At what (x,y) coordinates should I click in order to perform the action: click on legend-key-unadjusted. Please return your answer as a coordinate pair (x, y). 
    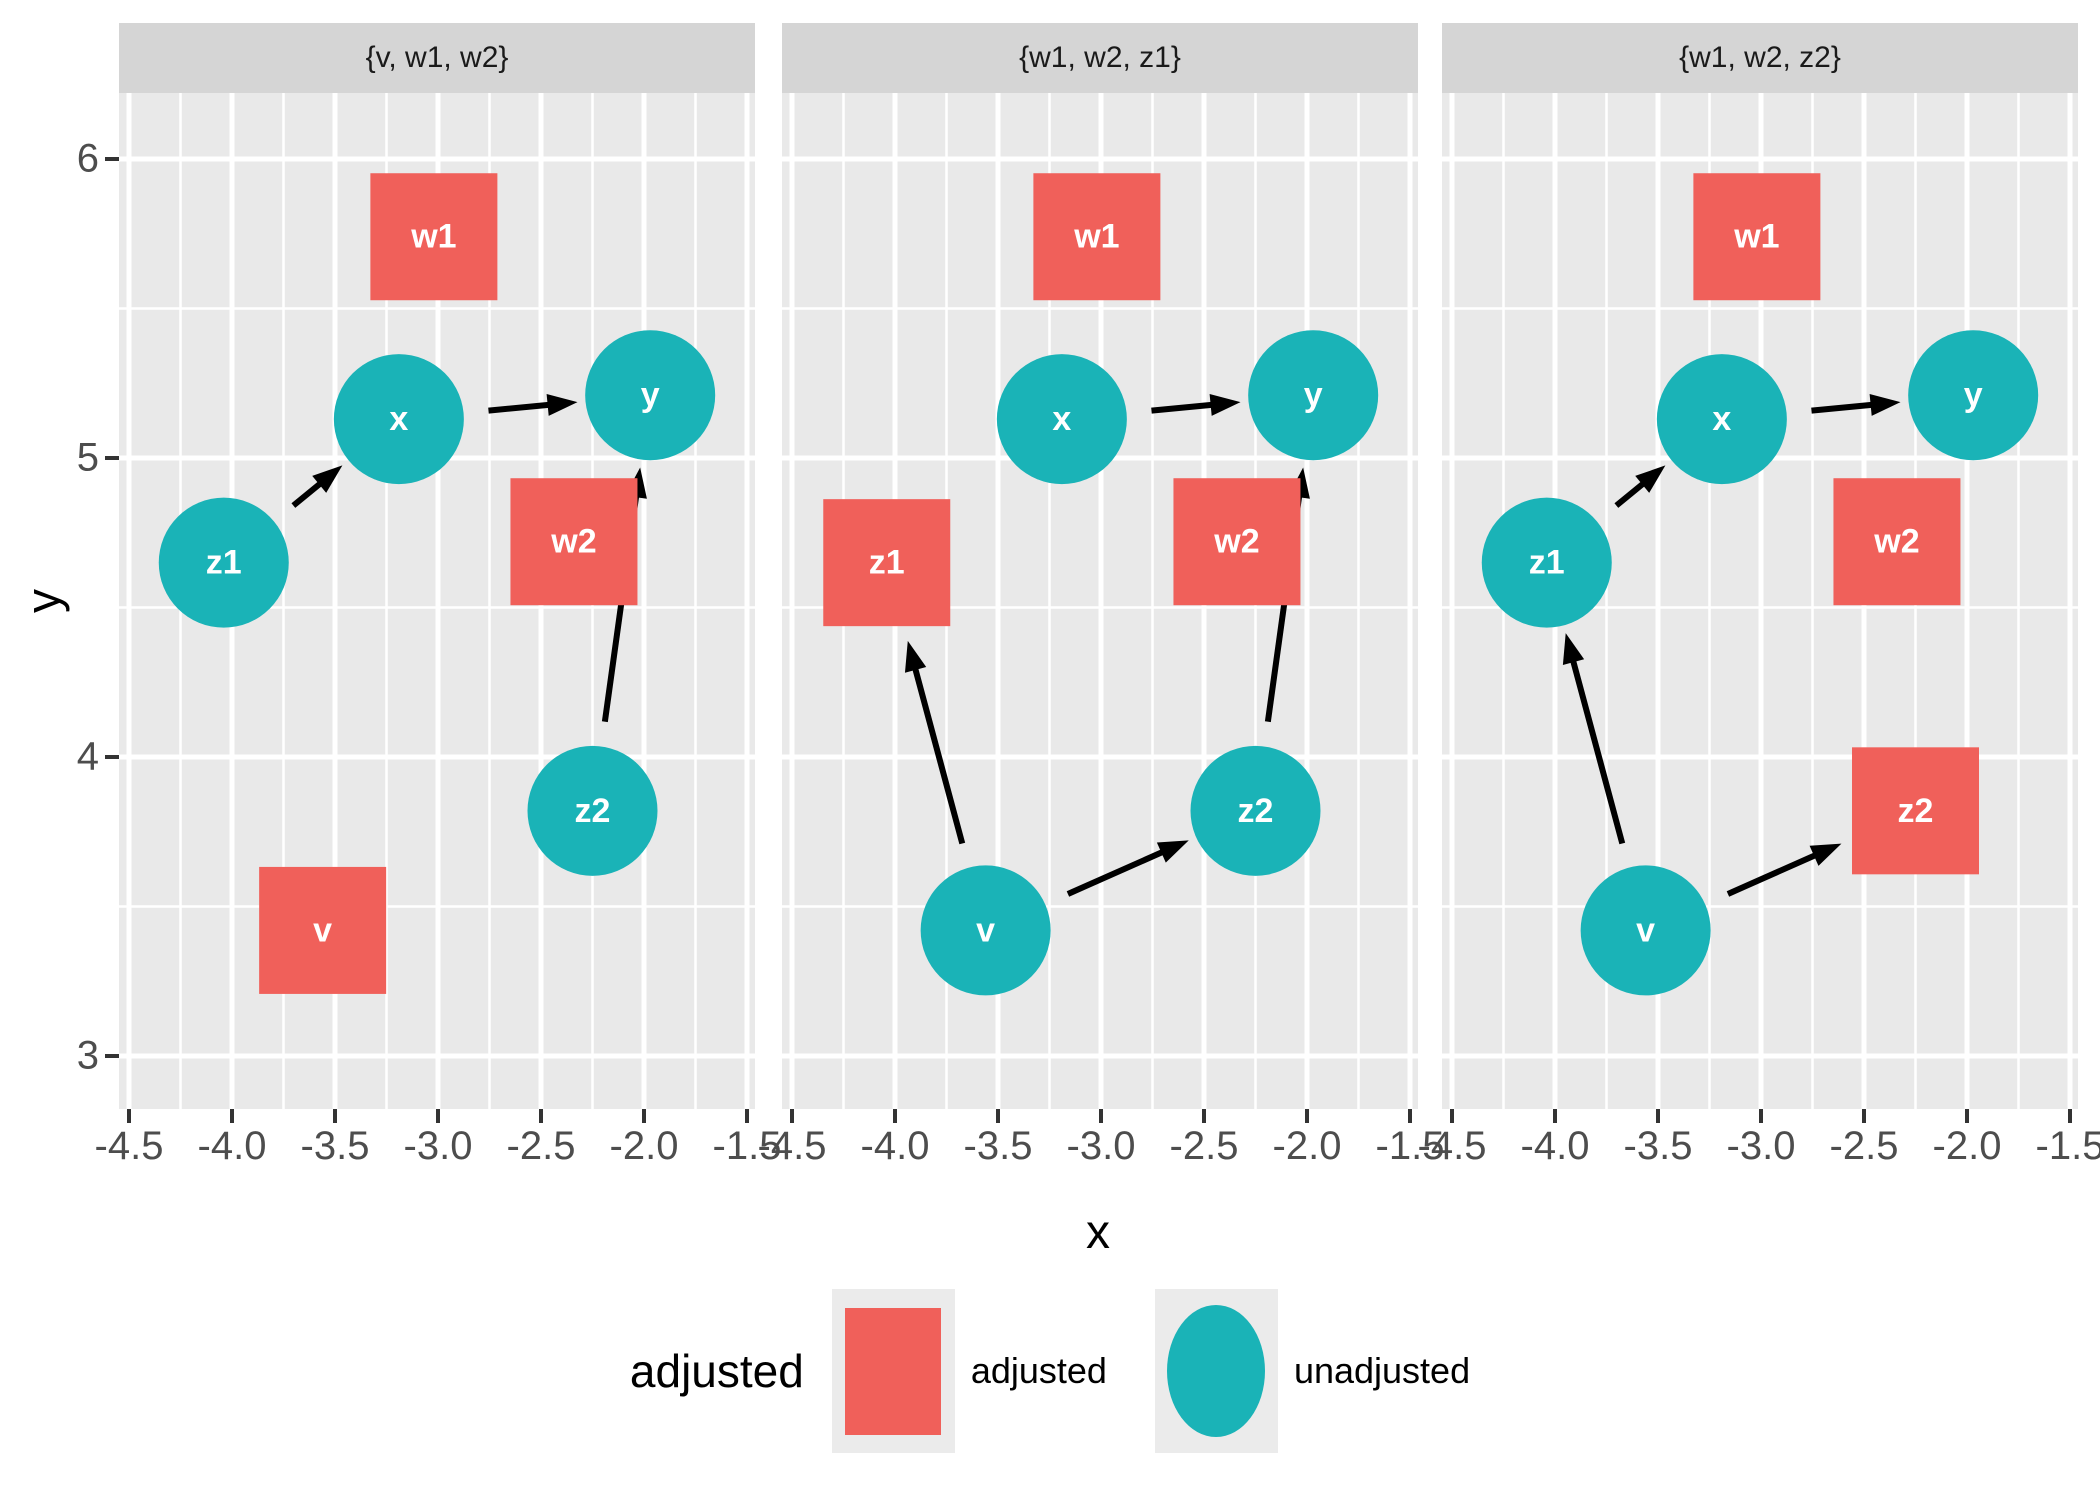
    Looking at the image, I should click on (1216, 1371).